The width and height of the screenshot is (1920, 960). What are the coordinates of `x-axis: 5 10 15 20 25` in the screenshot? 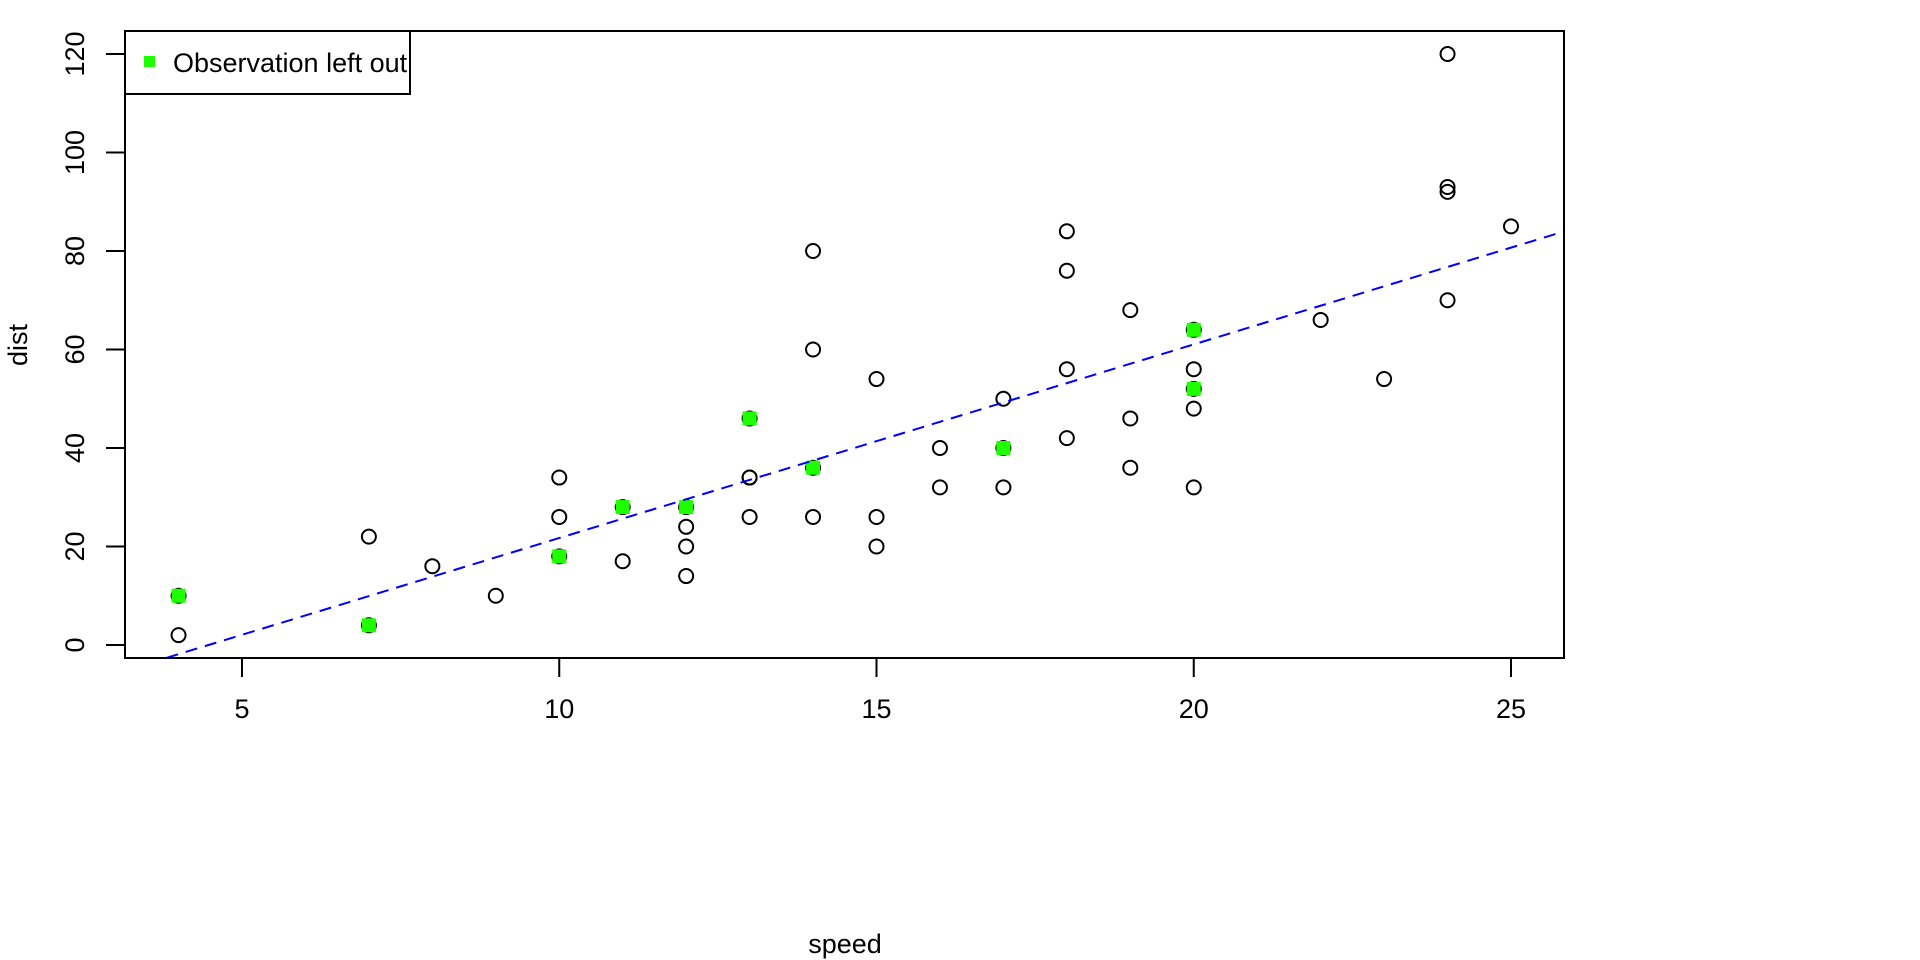 It's located at (880, 691).